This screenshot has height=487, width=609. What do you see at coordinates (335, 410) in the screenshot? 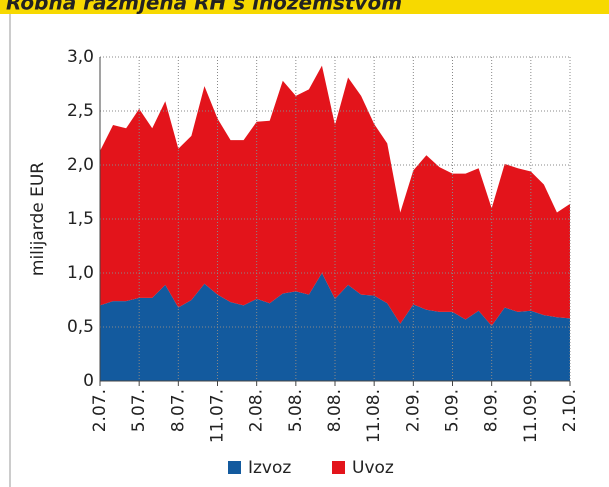
I see `x-tick-label: 8.08.` at bounding box center [335, 410].